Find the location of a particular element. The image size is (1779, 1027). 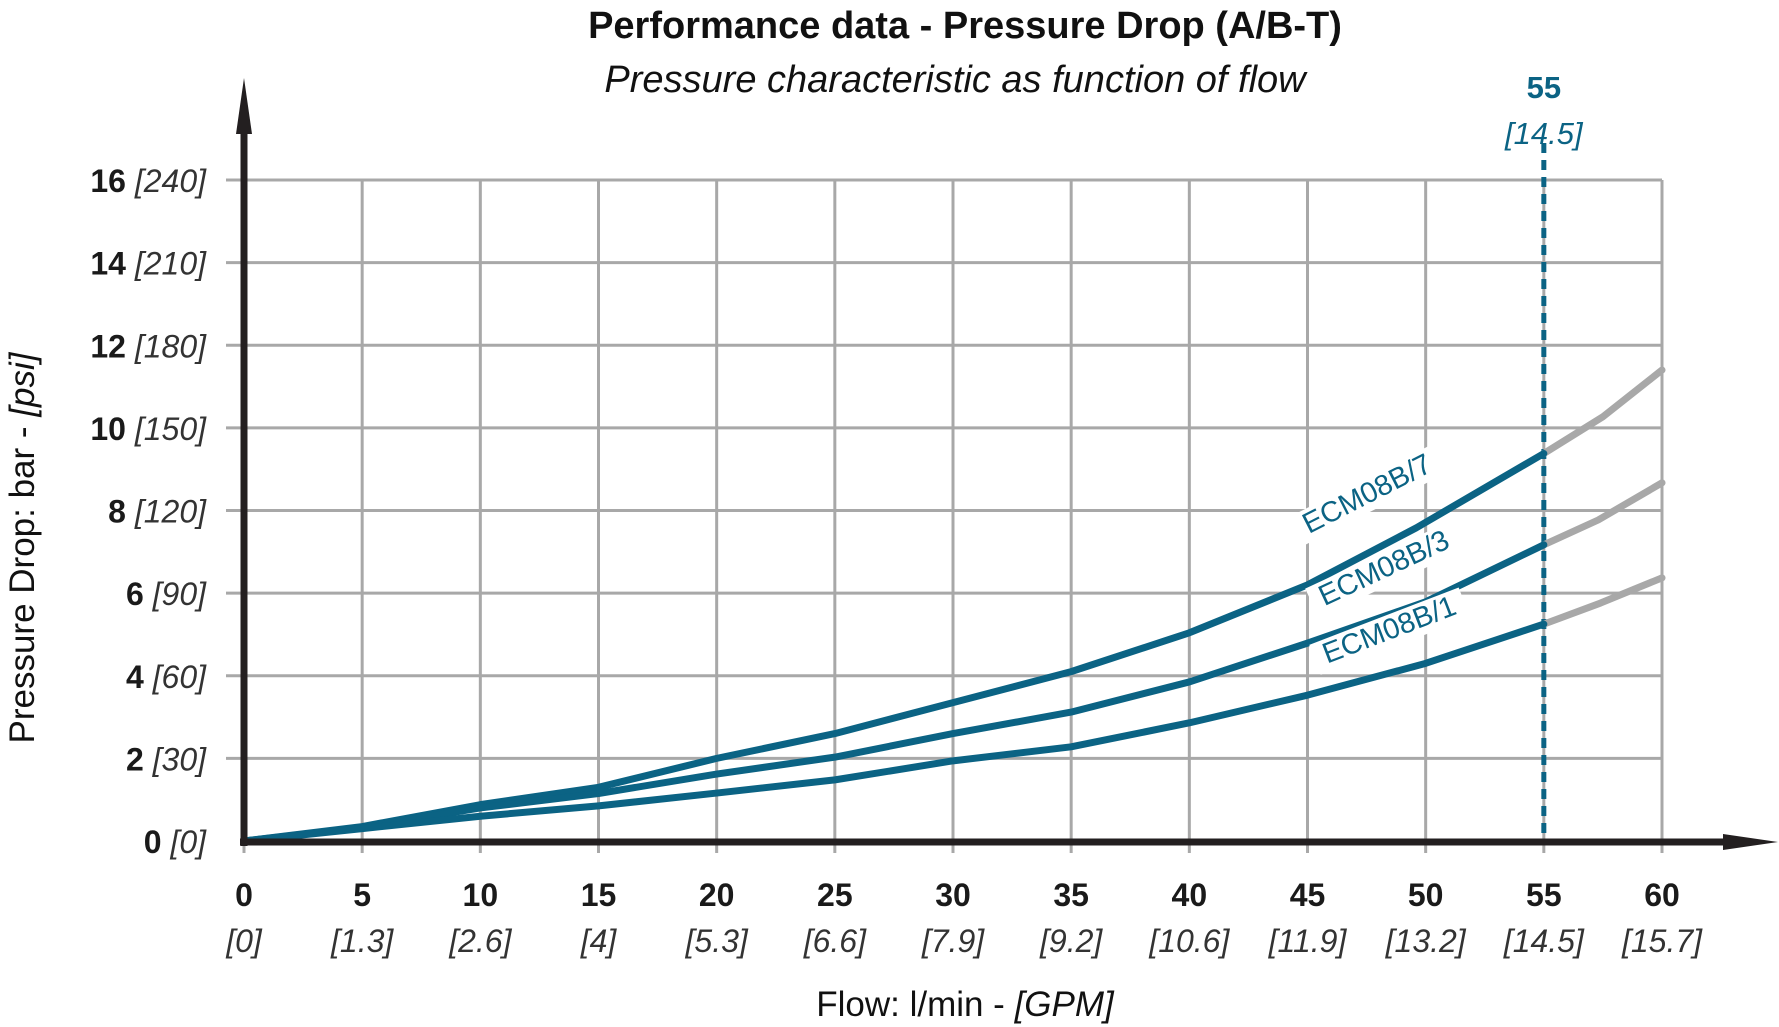

x-tick-alt-label: [6.6] is located at coordinates (835, 941).